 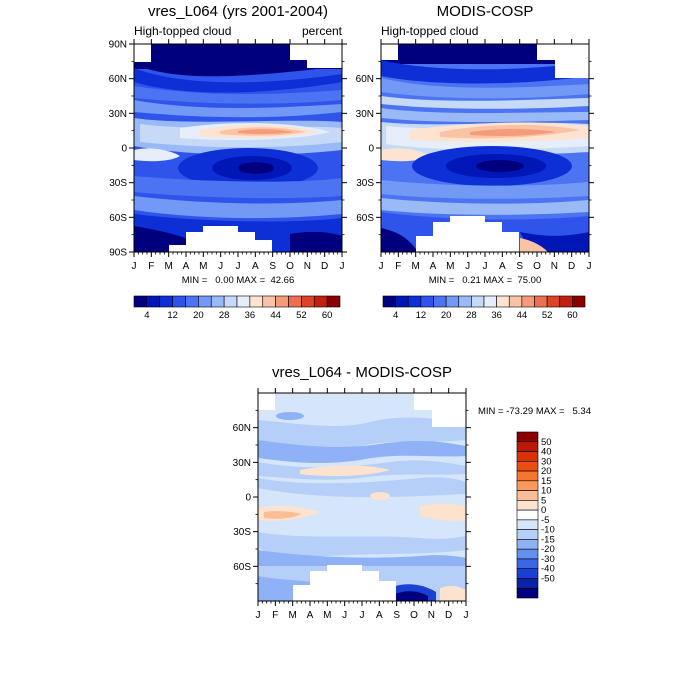 I want to click on y-tick-label: 30N, so click(x=365, y=114).